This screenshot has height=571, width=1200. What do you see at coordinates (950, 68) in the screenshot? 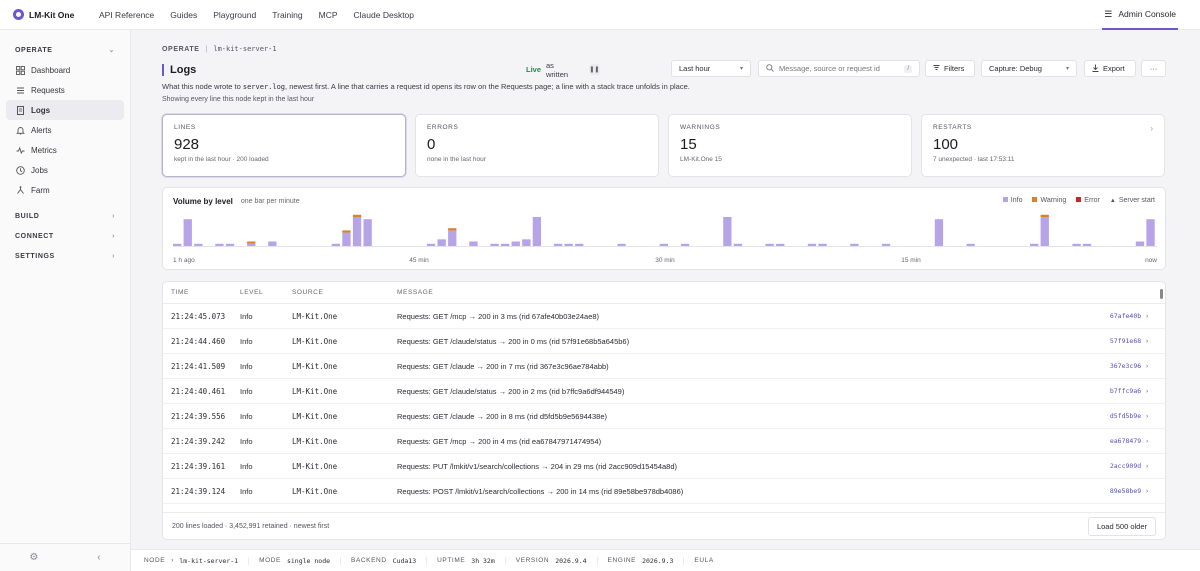
I see `filters-button: Filters` at bounding box center [950, 68].